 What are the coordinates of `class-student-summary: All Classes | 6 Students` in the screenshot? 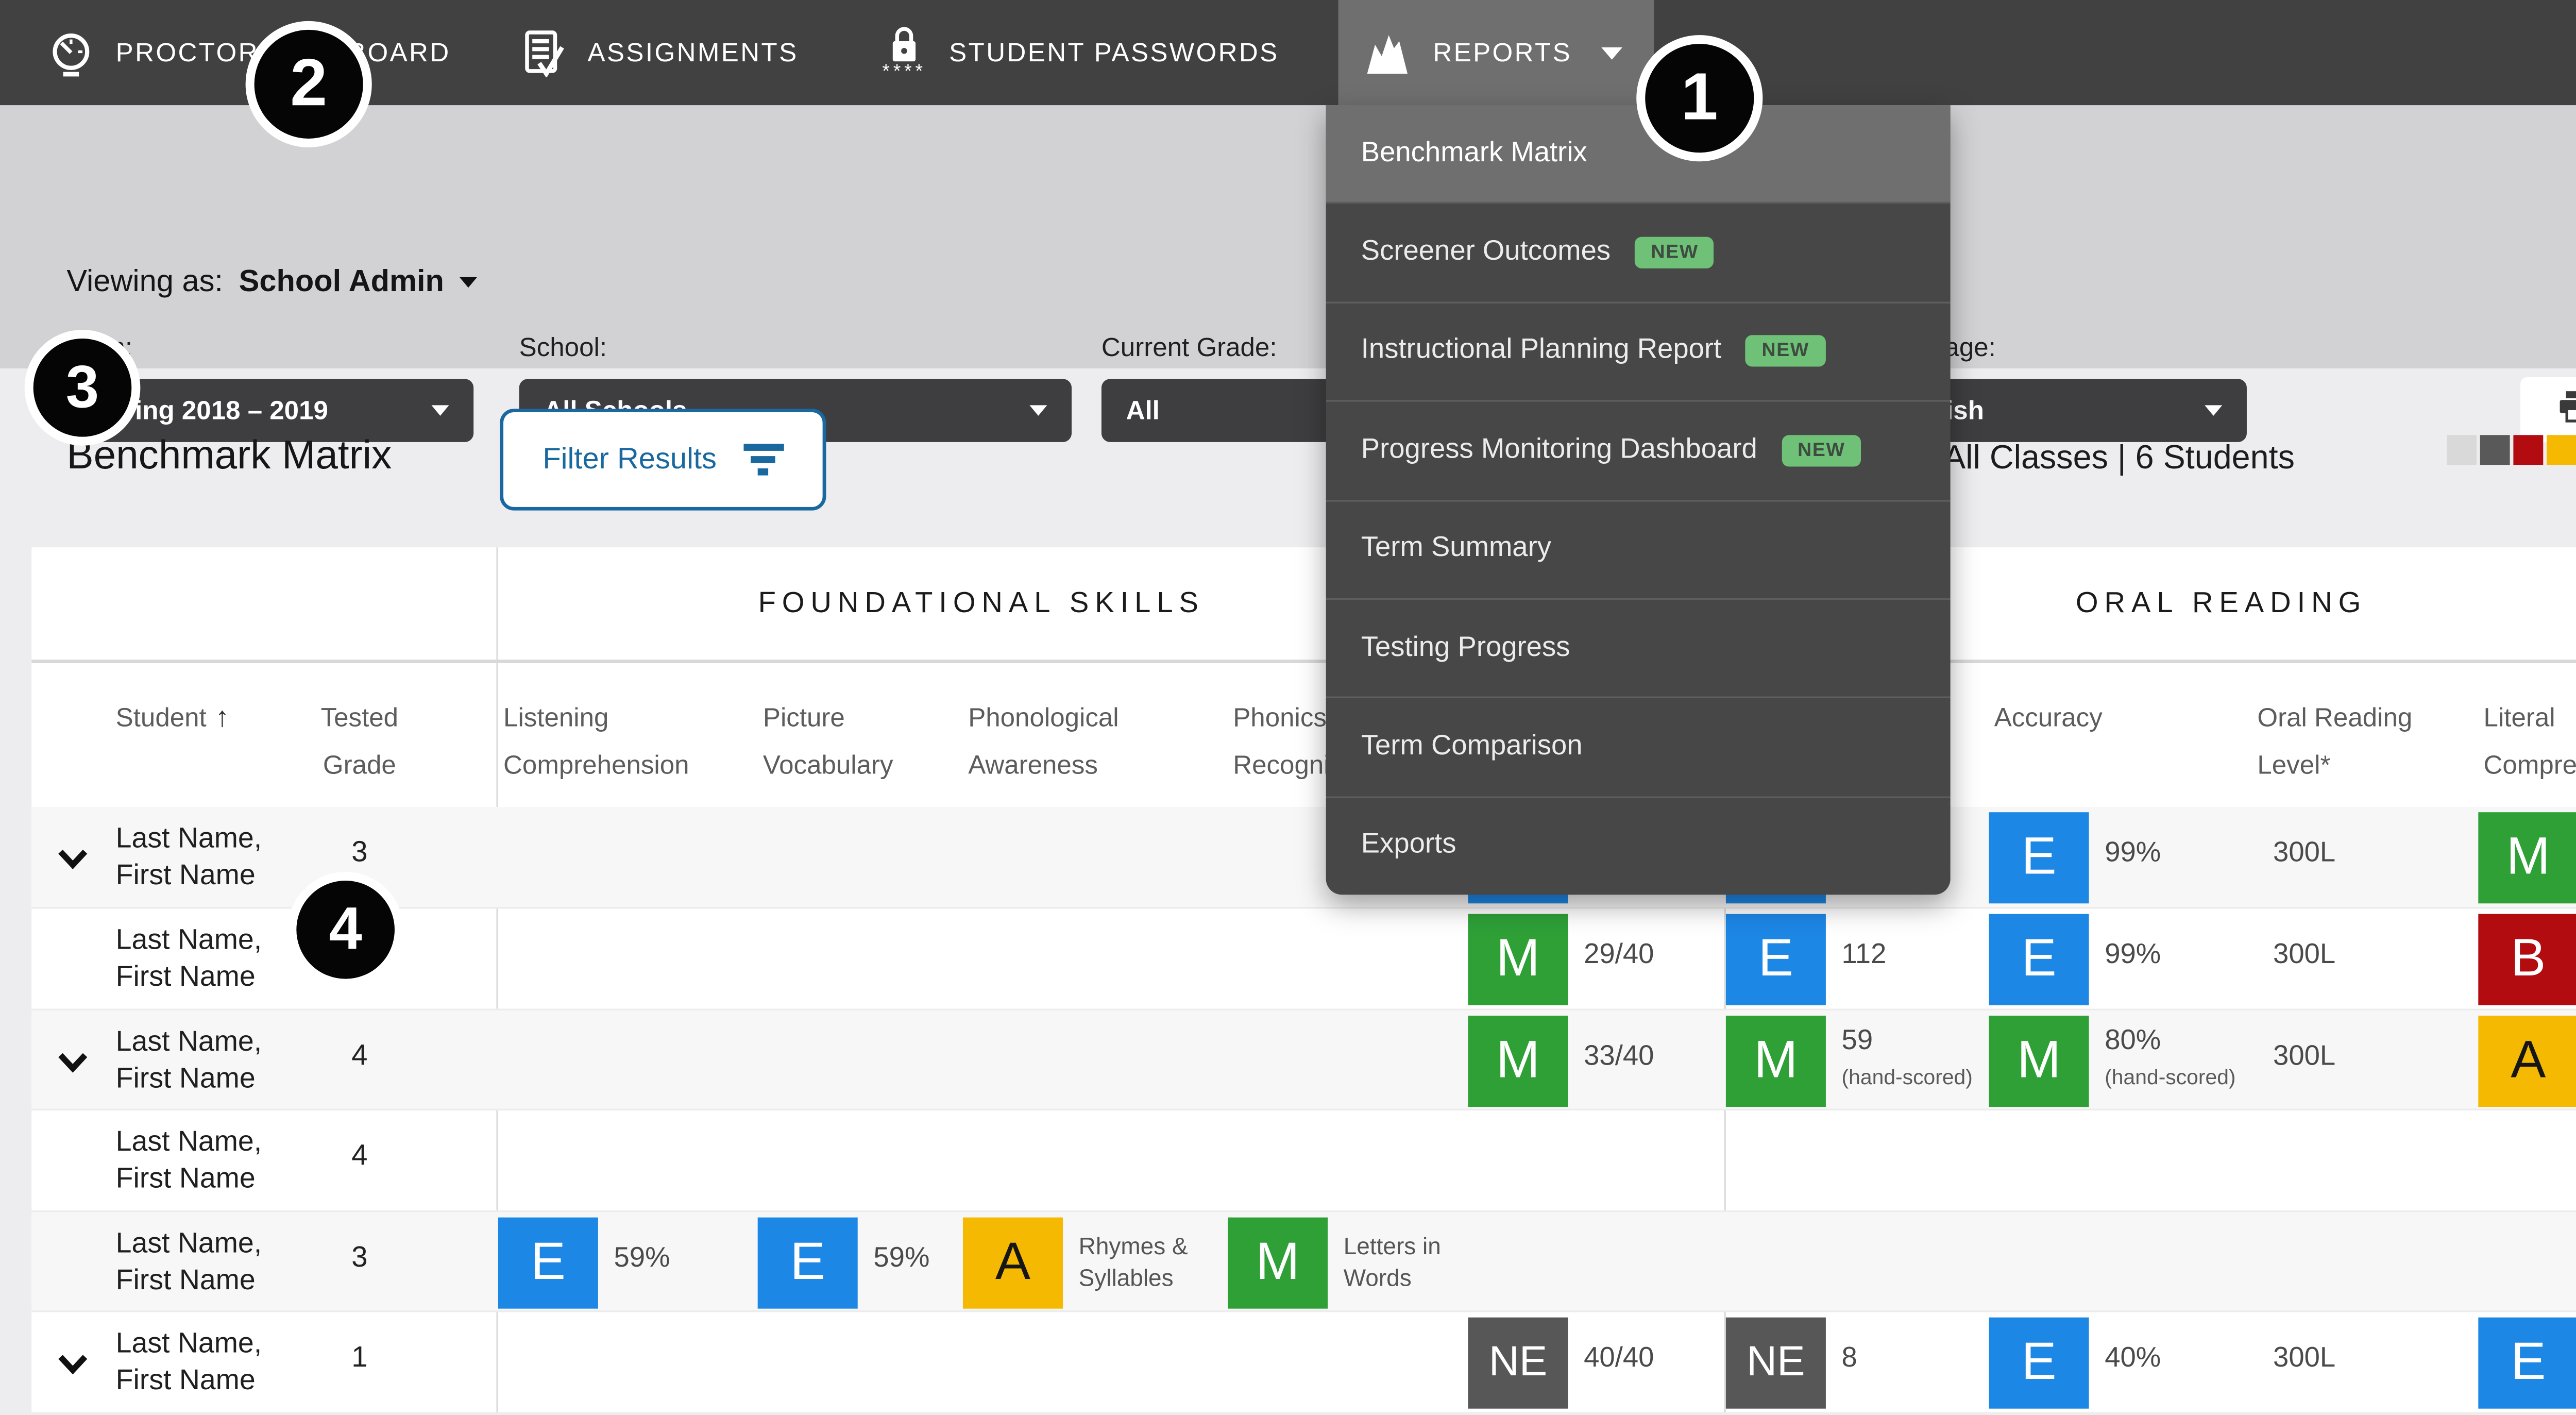 It's located at (2119, 458).